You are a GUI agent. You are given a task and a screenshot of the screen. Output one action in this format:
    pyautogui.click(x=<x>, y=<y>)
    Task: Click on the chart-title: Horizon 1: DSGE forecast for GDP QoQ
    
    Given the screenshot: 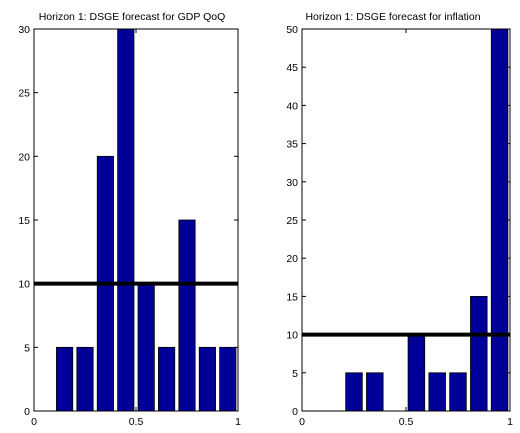 What is the action you would take?
    pyautogui.click(x=132, y=17)
    